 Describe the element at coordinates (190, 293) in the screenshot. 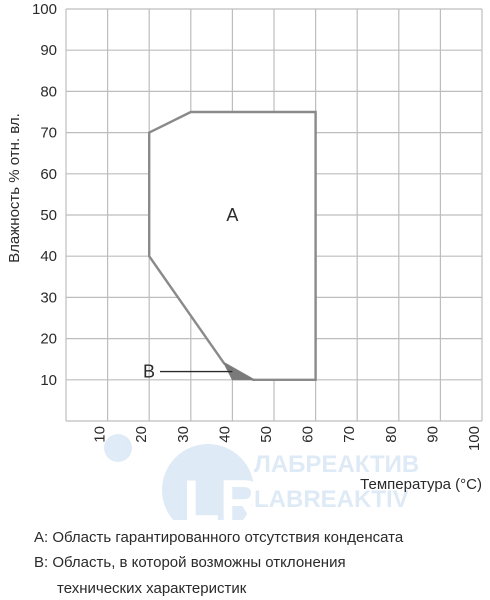

I see `annotations: AB` at that location.